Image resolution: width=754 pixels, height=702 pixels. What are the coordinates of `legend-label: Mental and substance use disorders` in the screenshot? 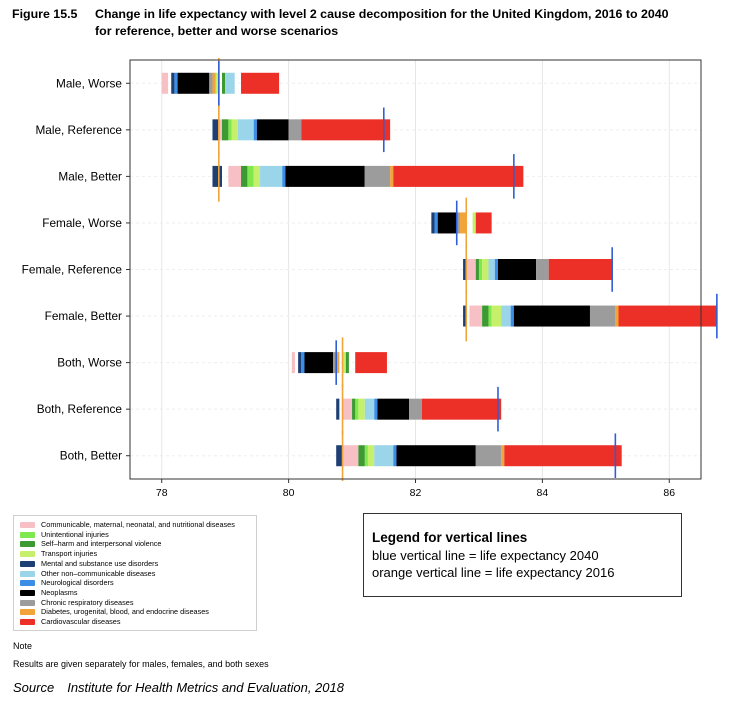 It's located at (100, 563).